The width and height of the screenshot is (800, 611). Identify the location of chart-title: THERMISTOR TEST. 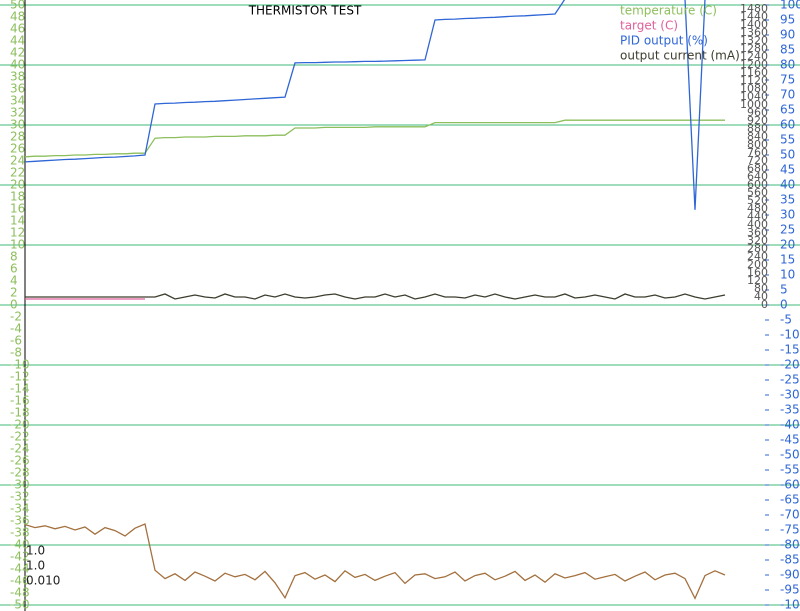
(305, 11).